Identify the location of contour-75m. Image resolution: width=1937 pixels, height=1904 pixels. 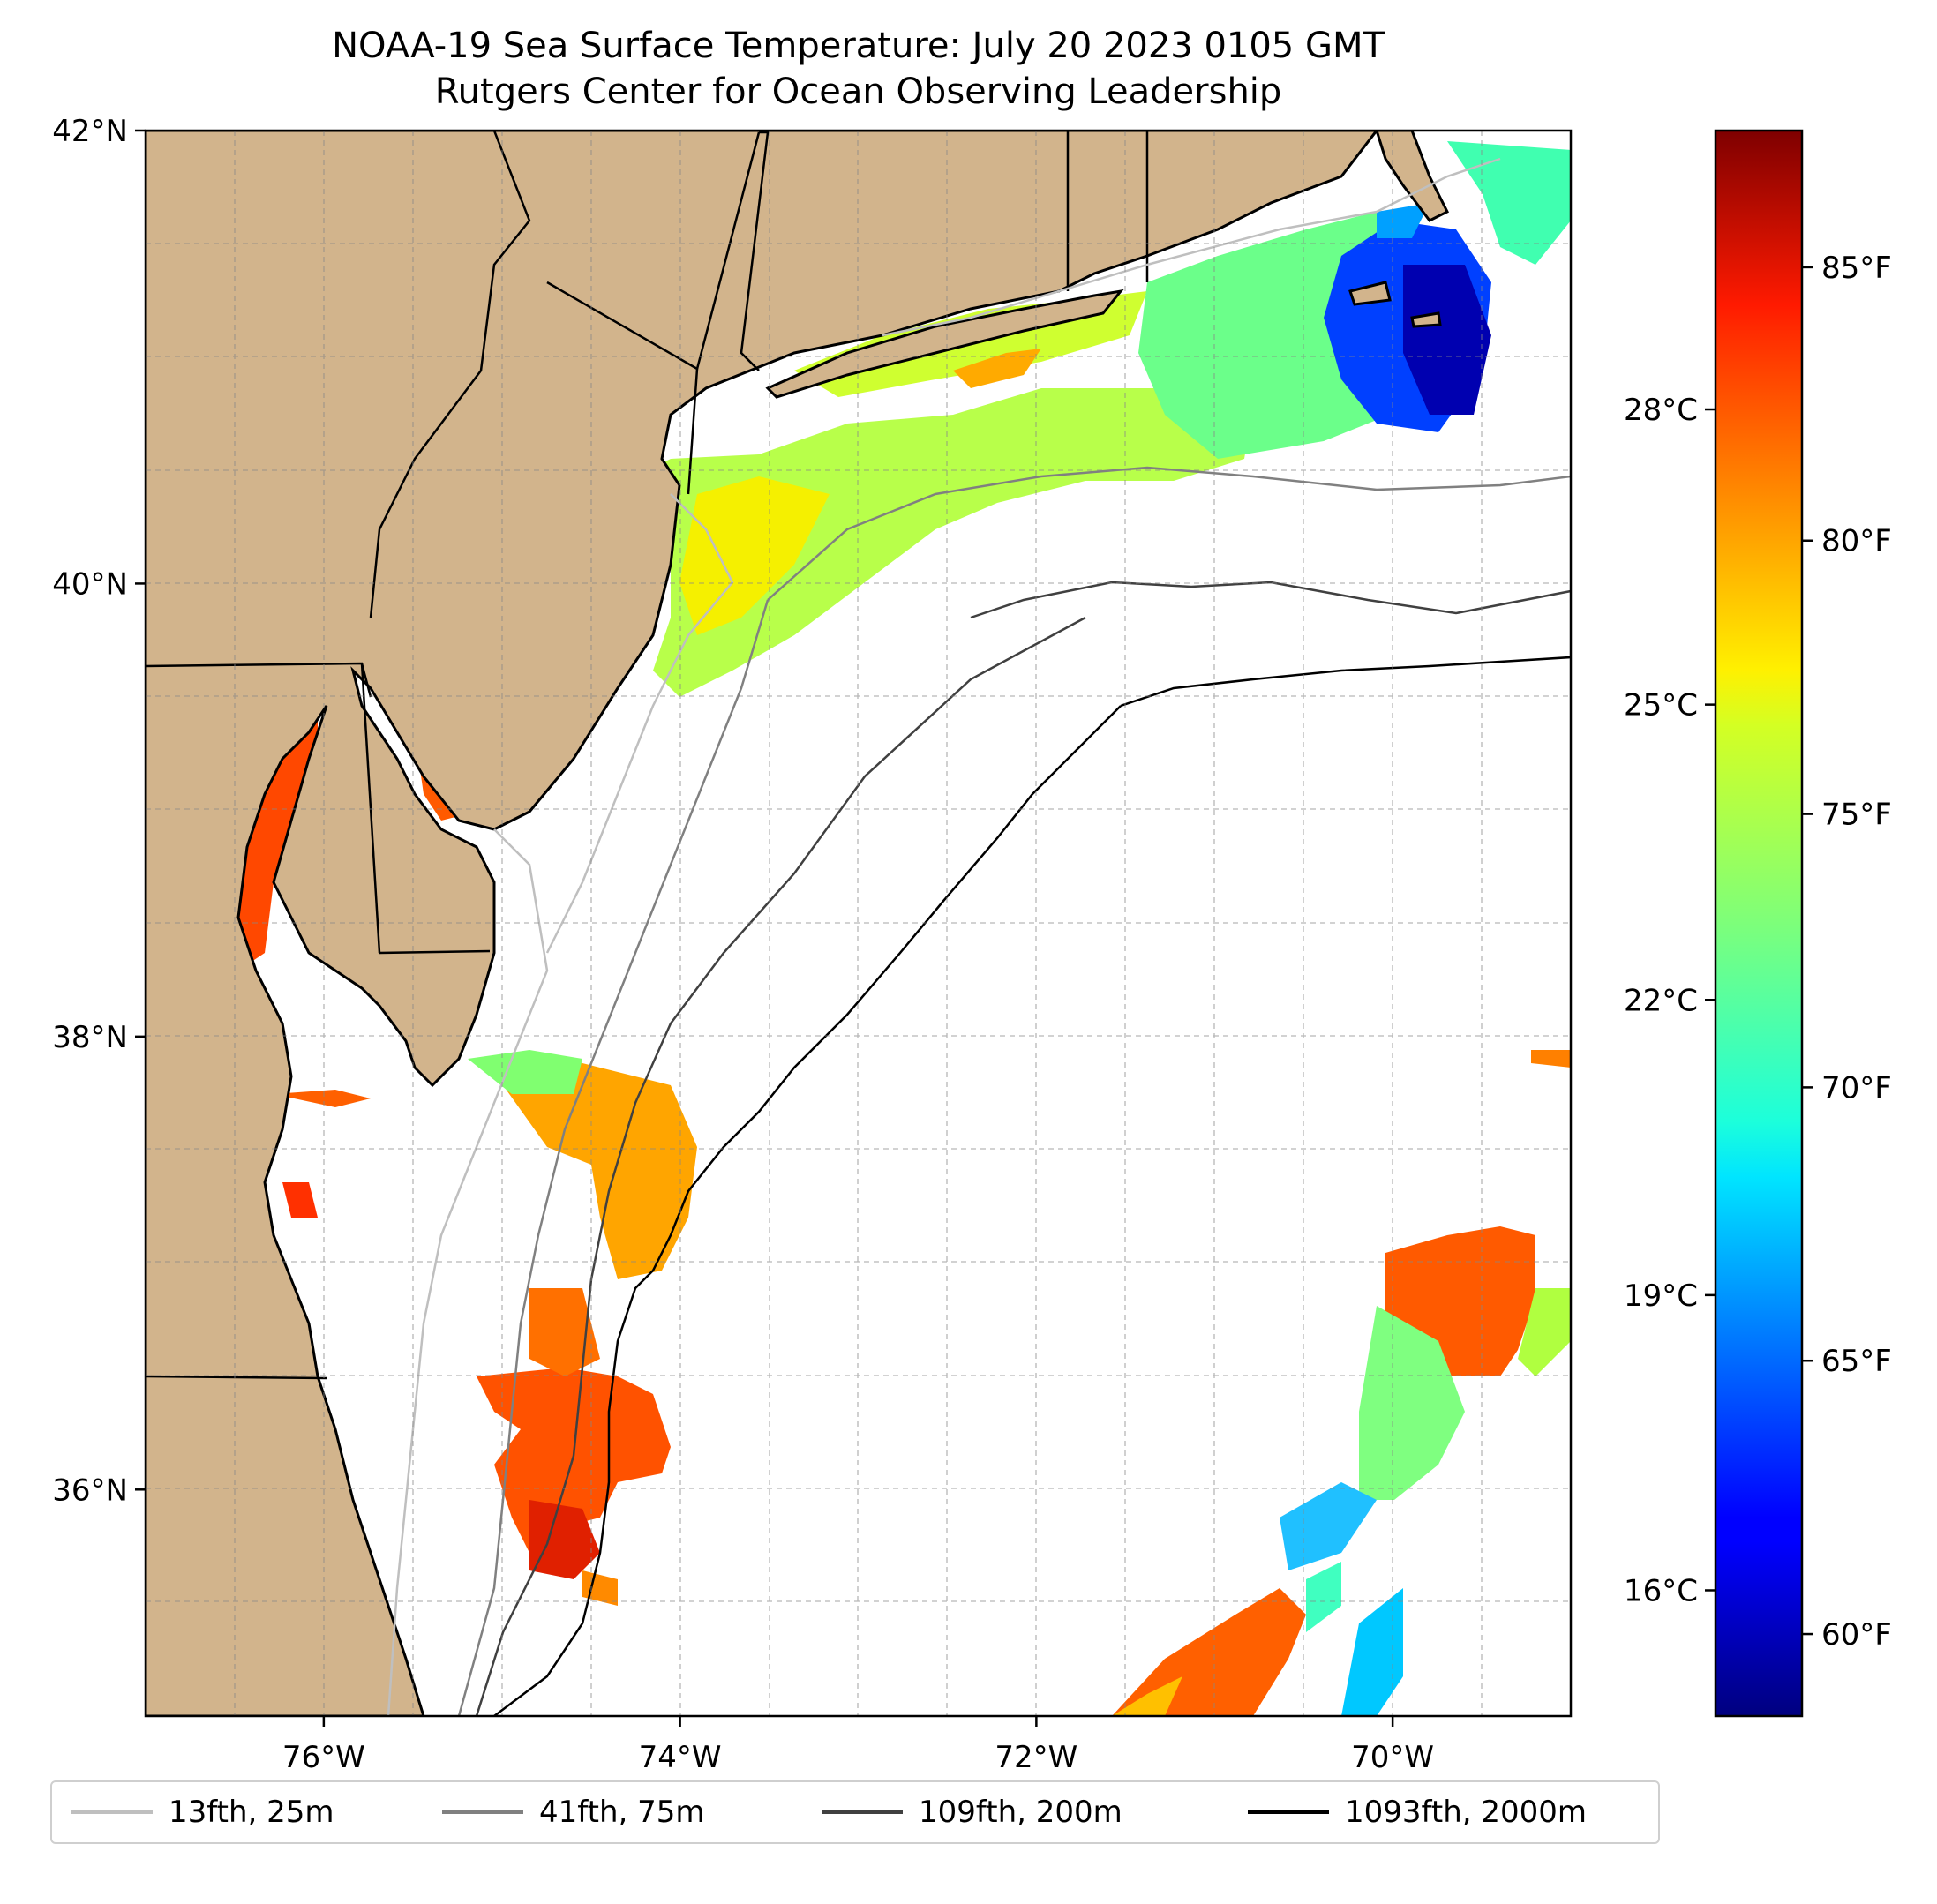
(613, 1157).